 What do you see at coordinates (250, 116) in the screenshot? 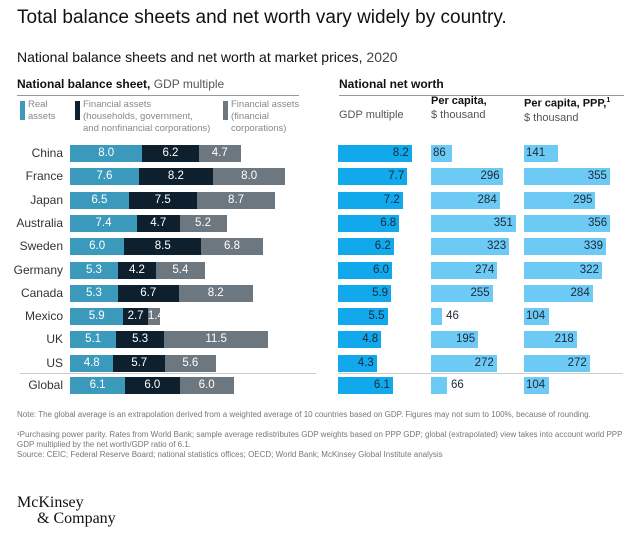
I see `legend-line: (financial` at bounding box center [250, 116].